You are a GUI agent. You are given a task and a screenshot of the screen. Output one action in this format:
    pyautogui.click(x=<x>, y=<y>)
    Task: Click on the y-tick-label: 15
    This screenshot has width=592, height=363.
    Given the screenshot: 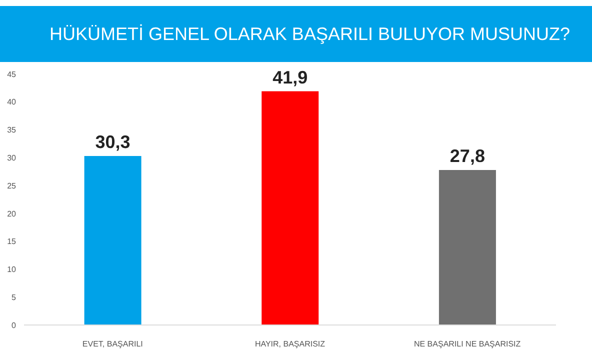 What is the action you would take?
    pyautogui.click(x=12, y=241)
    